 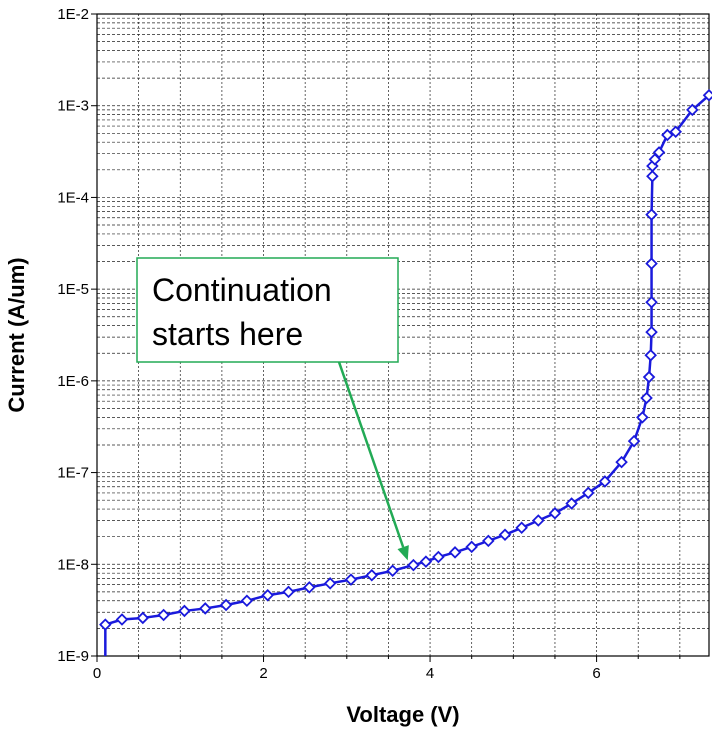 What do you see at coordinates (97, 673) in the screenshot?
I see `x-tick-label: 0` at bounding box center [97, 673].